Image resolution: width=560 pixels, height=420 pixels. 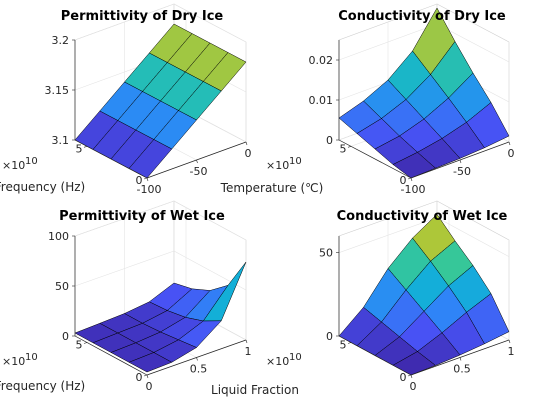 What do you see at coordinates (321, 100) in the screenshot?
I see `z-tick-label: 0.01` at bounding box center [321, 100].